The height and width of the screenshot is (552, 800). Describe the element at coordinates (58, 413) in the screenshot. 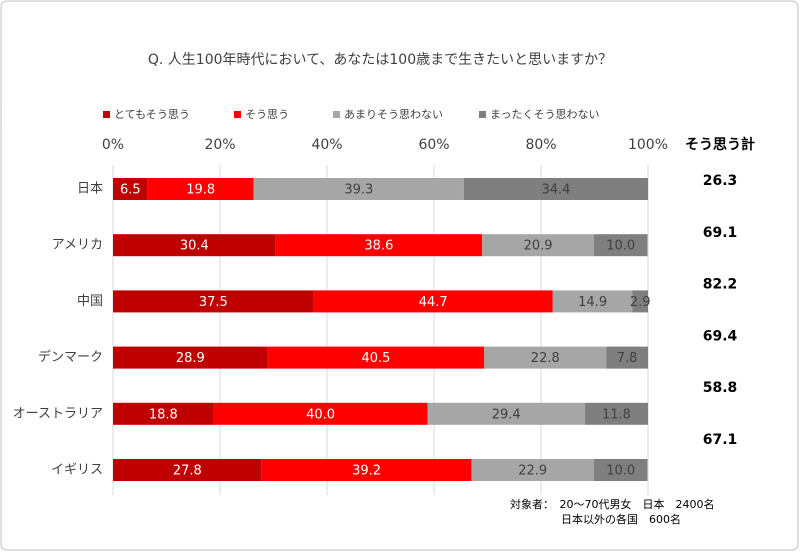

I see `y-tick-label: オーストラリア` at that location.